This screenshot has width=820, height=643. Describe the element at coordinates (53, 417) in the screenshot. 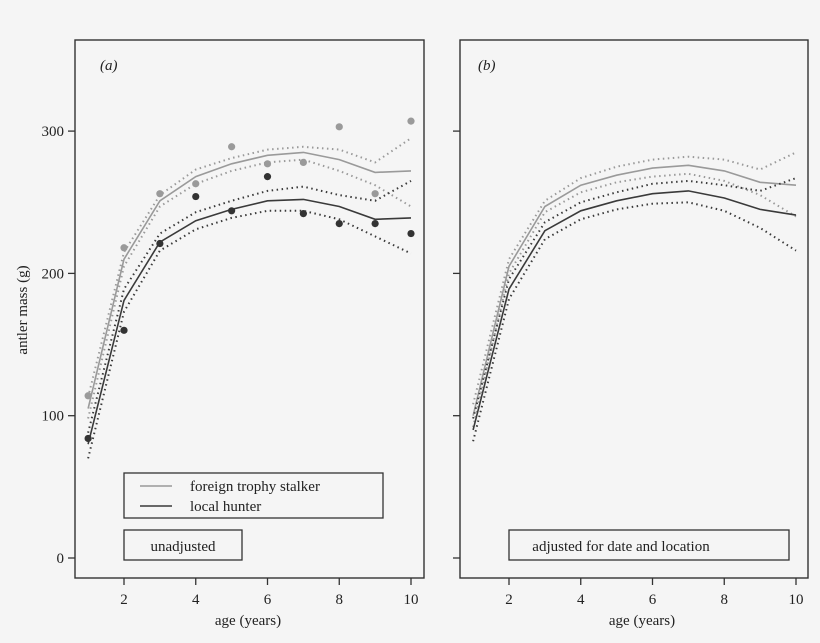

I see `y-tick-label: 100` at that location.